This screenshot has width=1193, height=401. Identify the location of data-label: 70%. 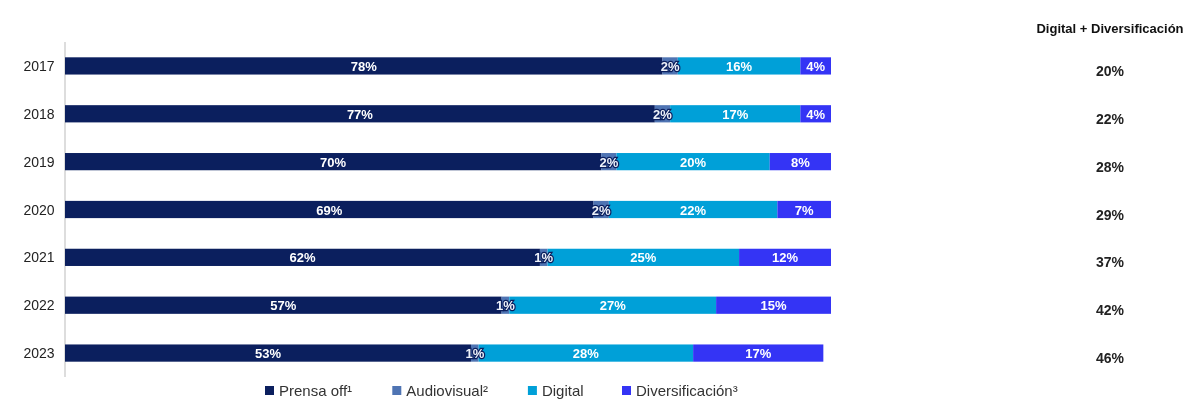
(333, 162).